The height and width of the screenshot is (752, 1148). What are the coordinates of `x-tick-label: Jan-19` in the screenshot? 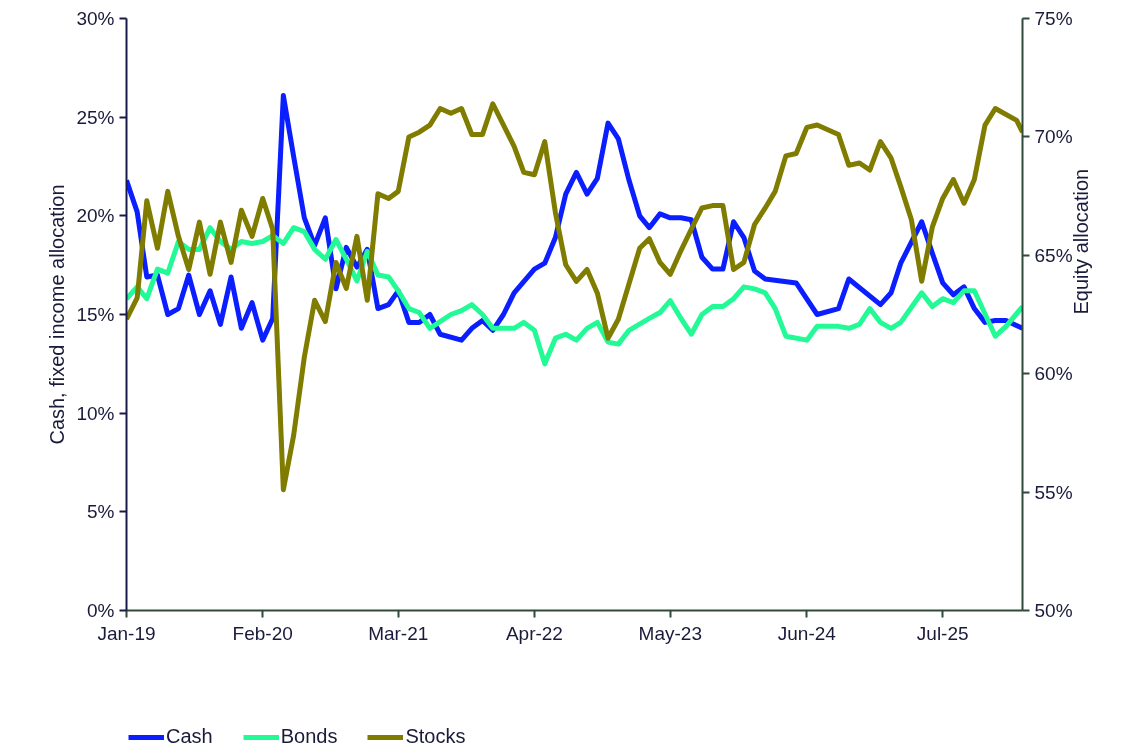 It's located at (126, 633).